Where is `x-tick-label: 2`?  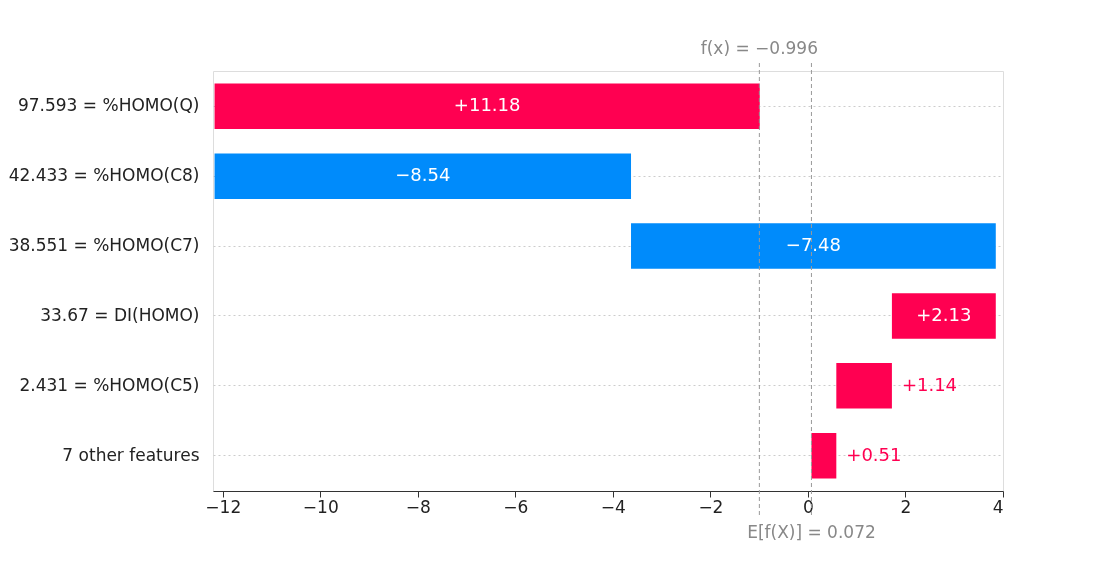
x-tick-label: 2 is located at coordinates (906, 506).